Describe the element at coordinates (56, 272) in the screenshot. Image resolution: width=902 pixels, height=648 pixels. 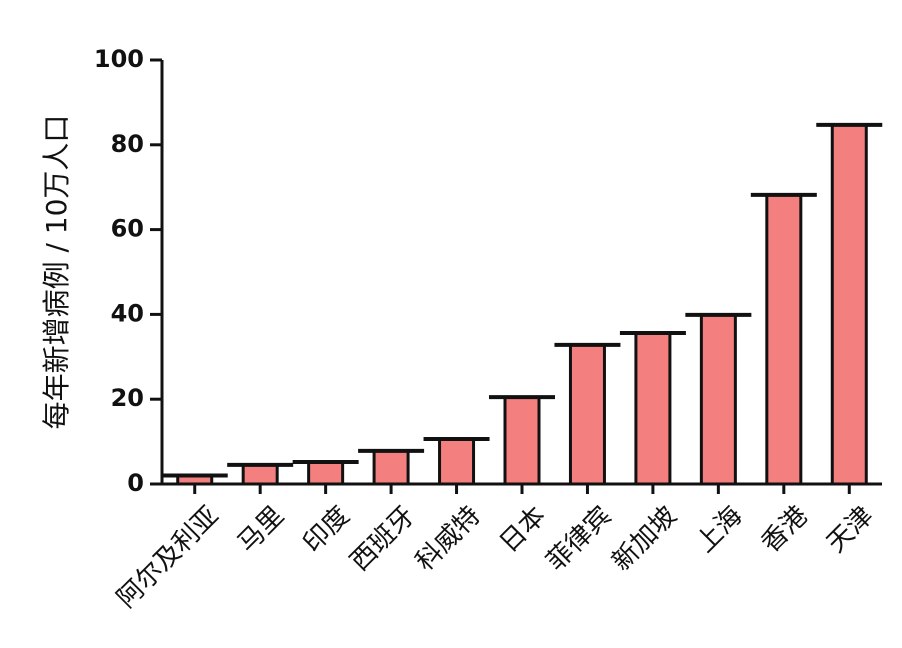
I see `y-axis-label: 每年新增病例 / 10万人口` at that location.